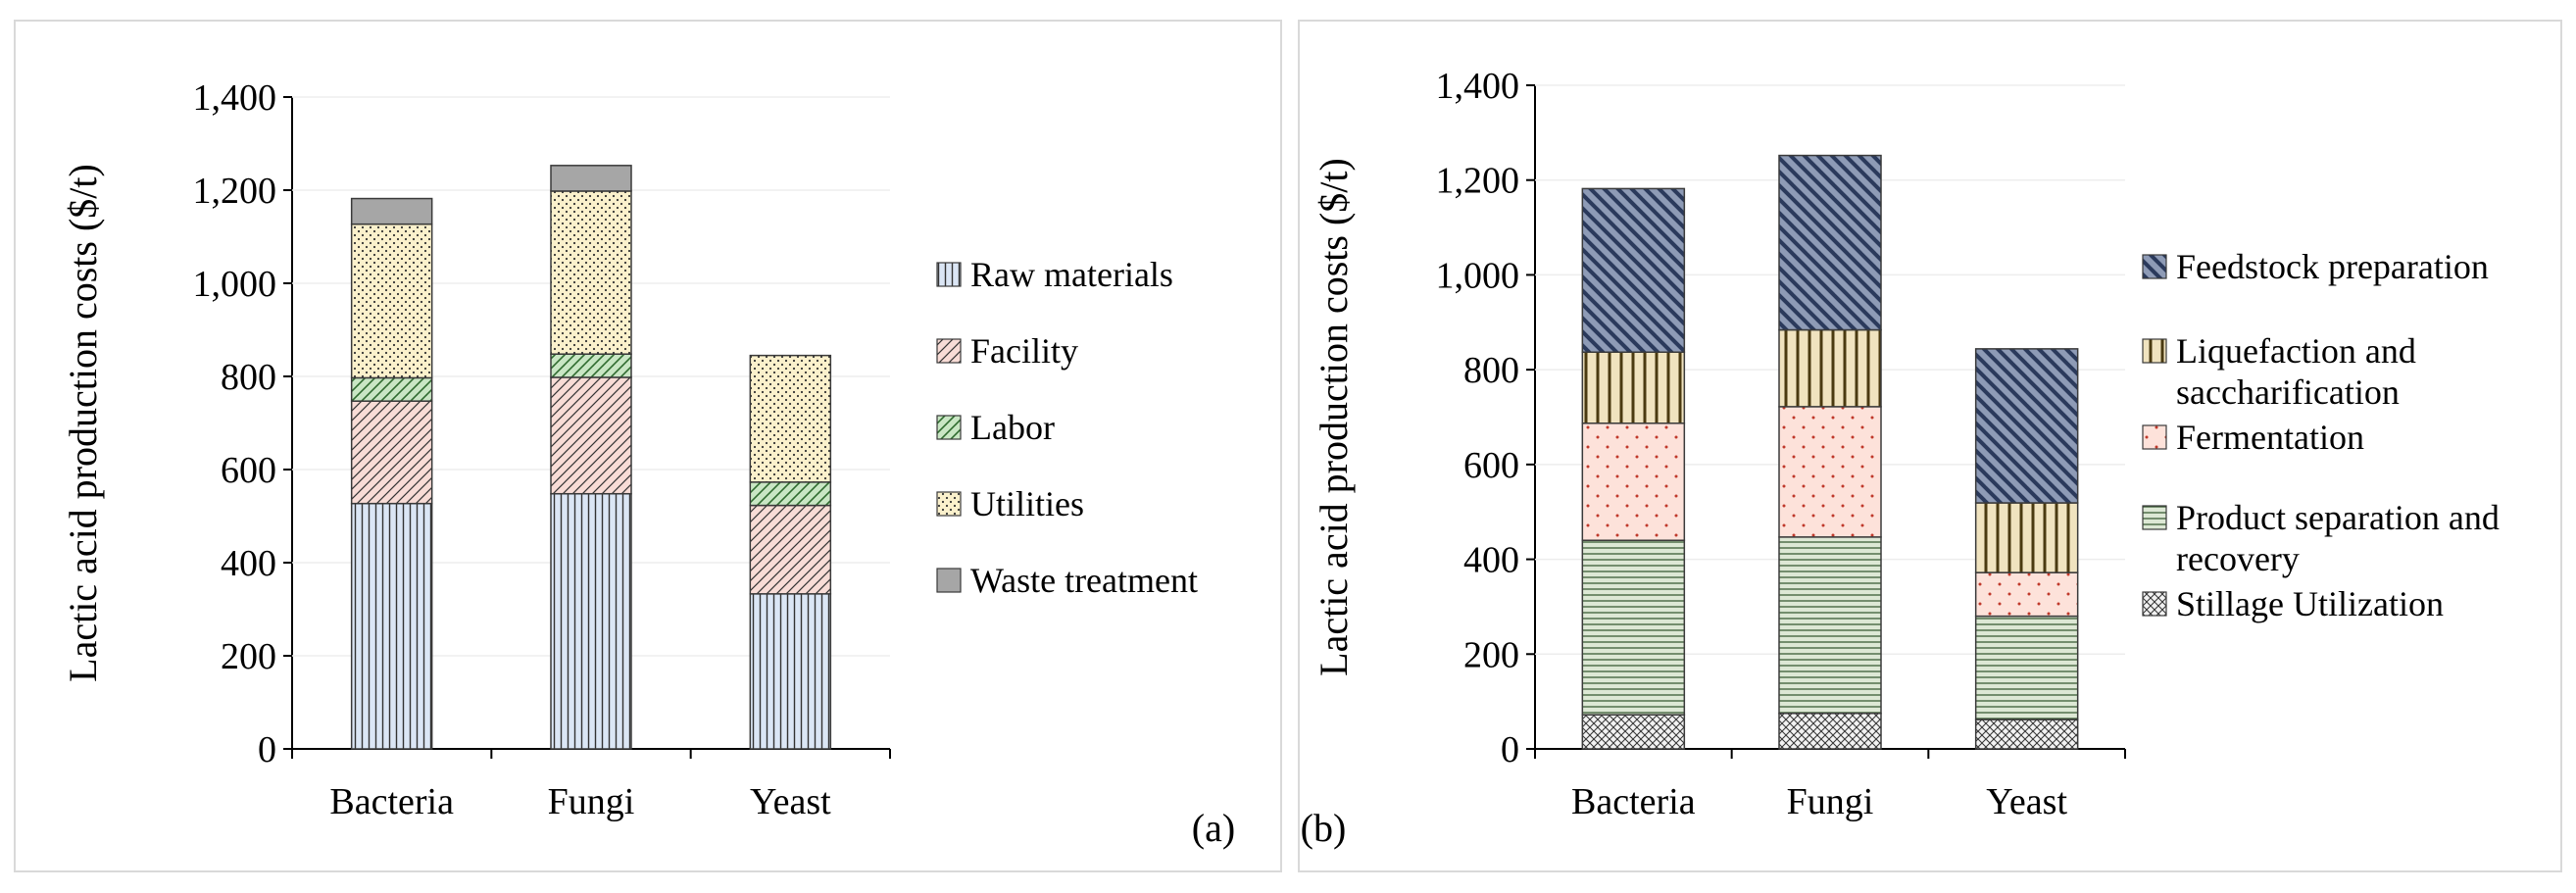 The height and width of the screenshot is (893, 2576). What do you see at coordinates (2154, 604) in the screenshot?
I see `legend-swatch-stillage-utilization` at bounding box center [2154, 604].